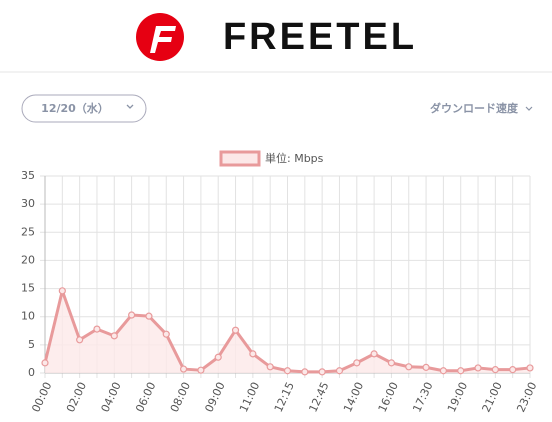 The height and width of the screenshot is (422, 552). I want to click on y-tick-label: 0, so click(31, 372).